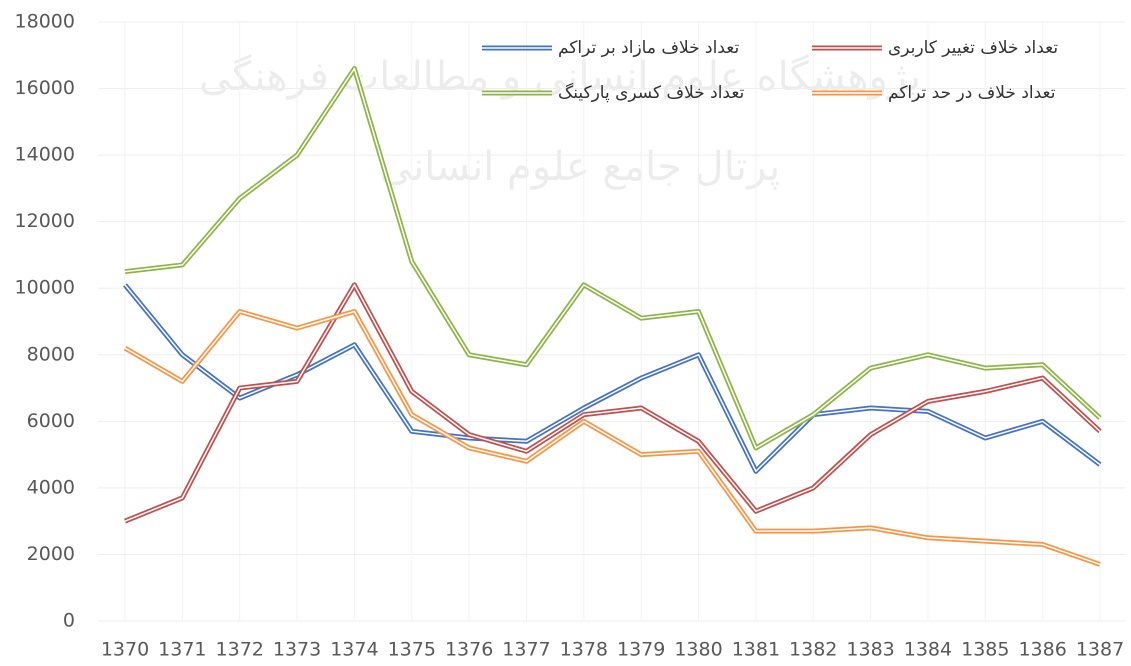 The height and width of the screenshot is (666, 1131). I want to click on legend-label: تعداد خلاف تغییر کاربری, so click(973, 48).